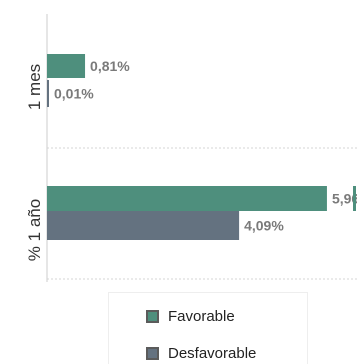 The width and height of the screenshot is (357, 364). What do you see at coordinates (110, 66) in the screenshot?
I see `data-label-0-0: 0,81%` at bounding box center [110, 66].